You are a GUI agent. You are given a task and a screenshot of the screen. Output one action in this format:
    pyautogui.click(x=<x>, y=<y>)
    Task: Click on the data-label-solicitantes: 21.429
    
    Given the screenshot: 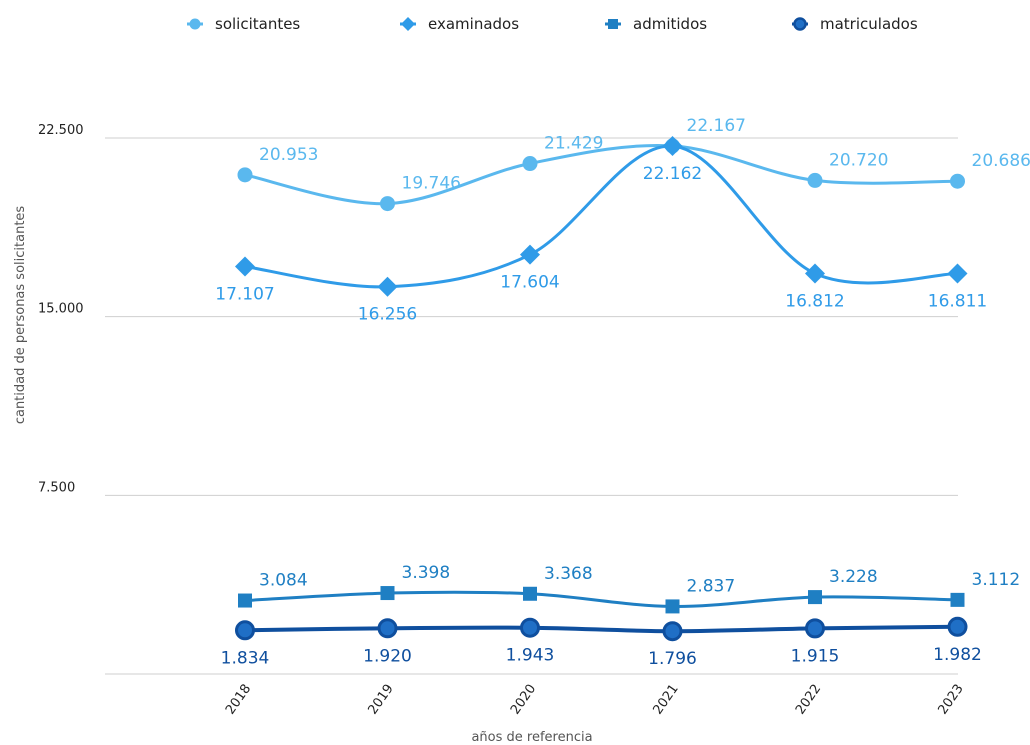 What is the action you would take?
    pyautogui.click(x=573, y=144)
    